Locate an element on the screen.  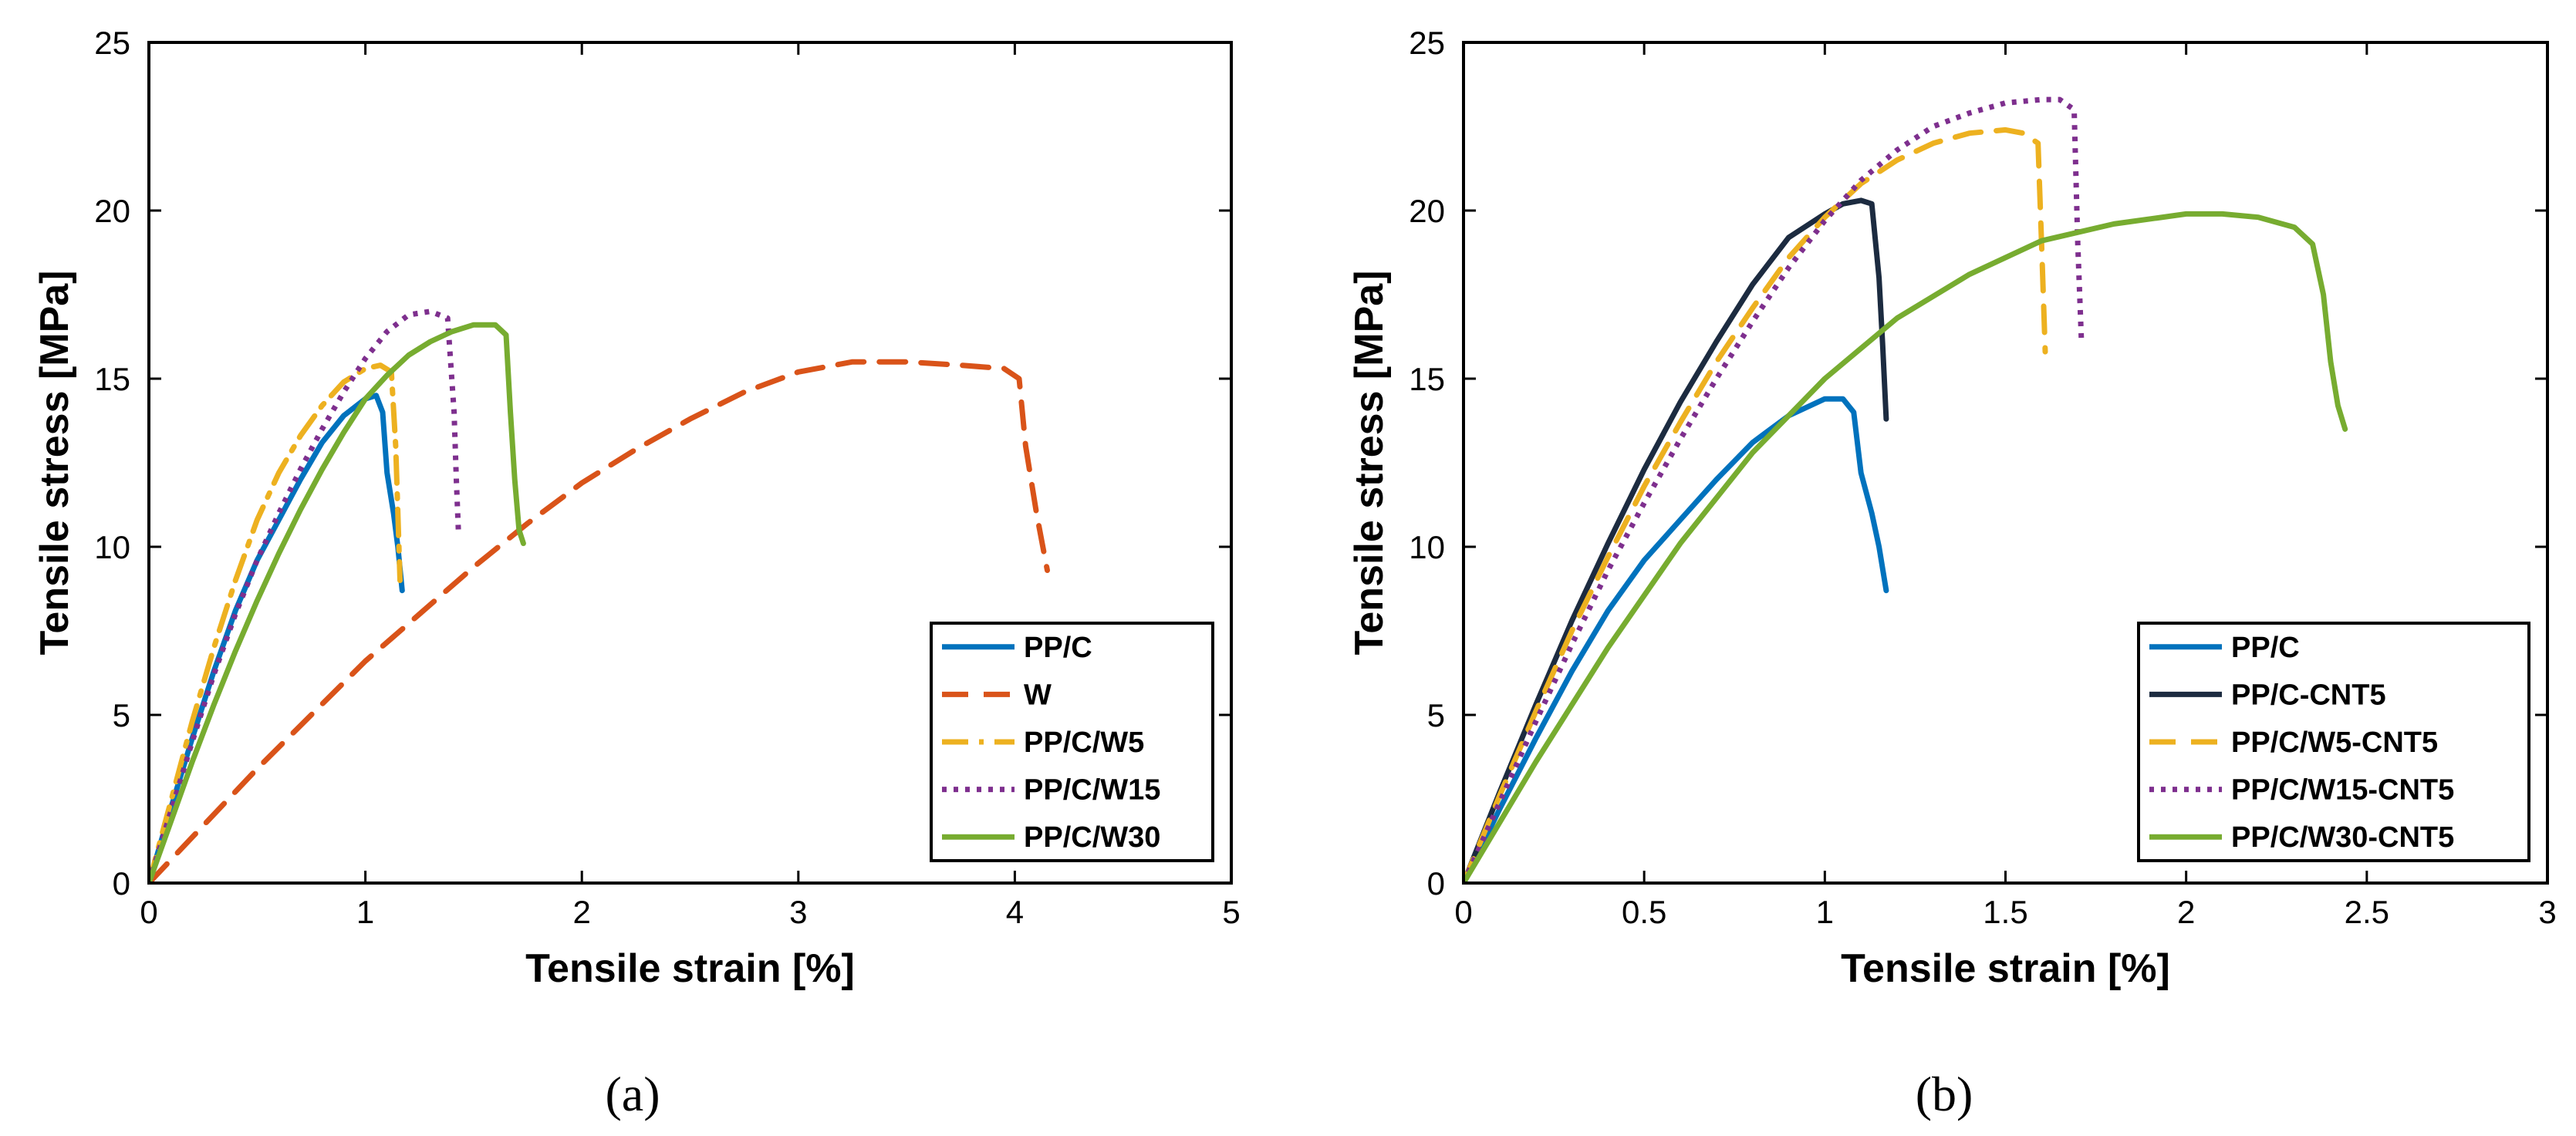
legend-label: W is located at coordinates (1038, 695).